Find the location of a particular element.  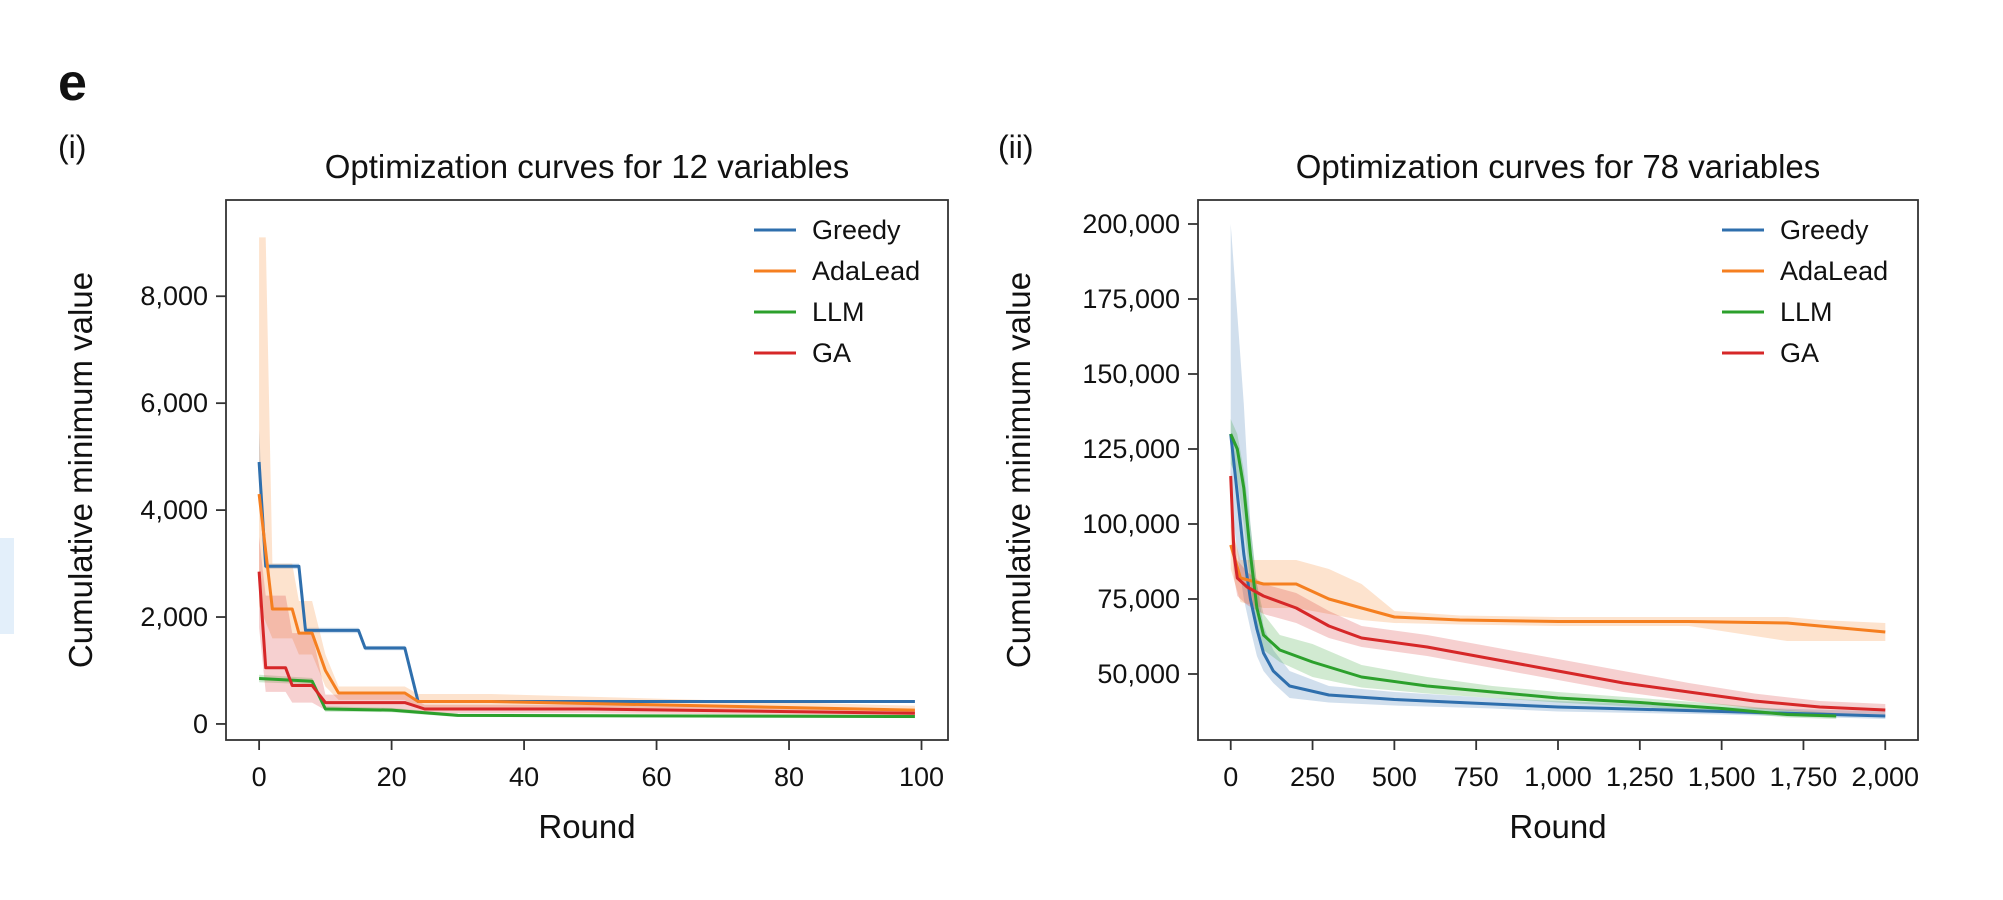

x-tick-label: 80 is located at coordinates (789, 777).